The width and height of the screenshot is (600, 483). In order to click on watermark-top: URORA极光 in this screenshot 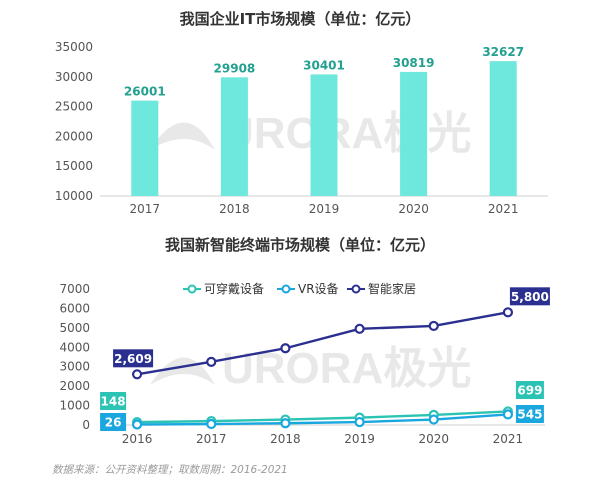, I will do `click(310, 133)`.